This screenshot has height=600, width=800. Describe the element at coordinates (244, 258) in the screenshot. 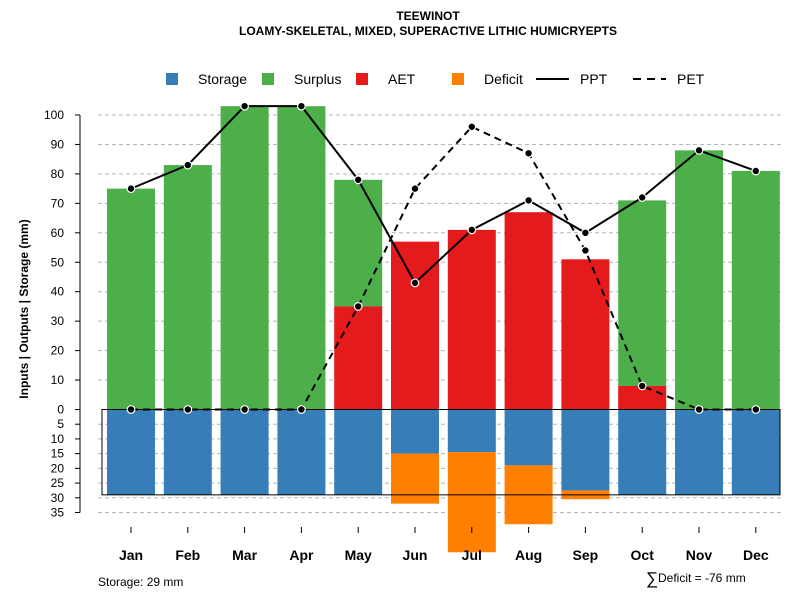

I see `surplus-bar-mar` at that location.